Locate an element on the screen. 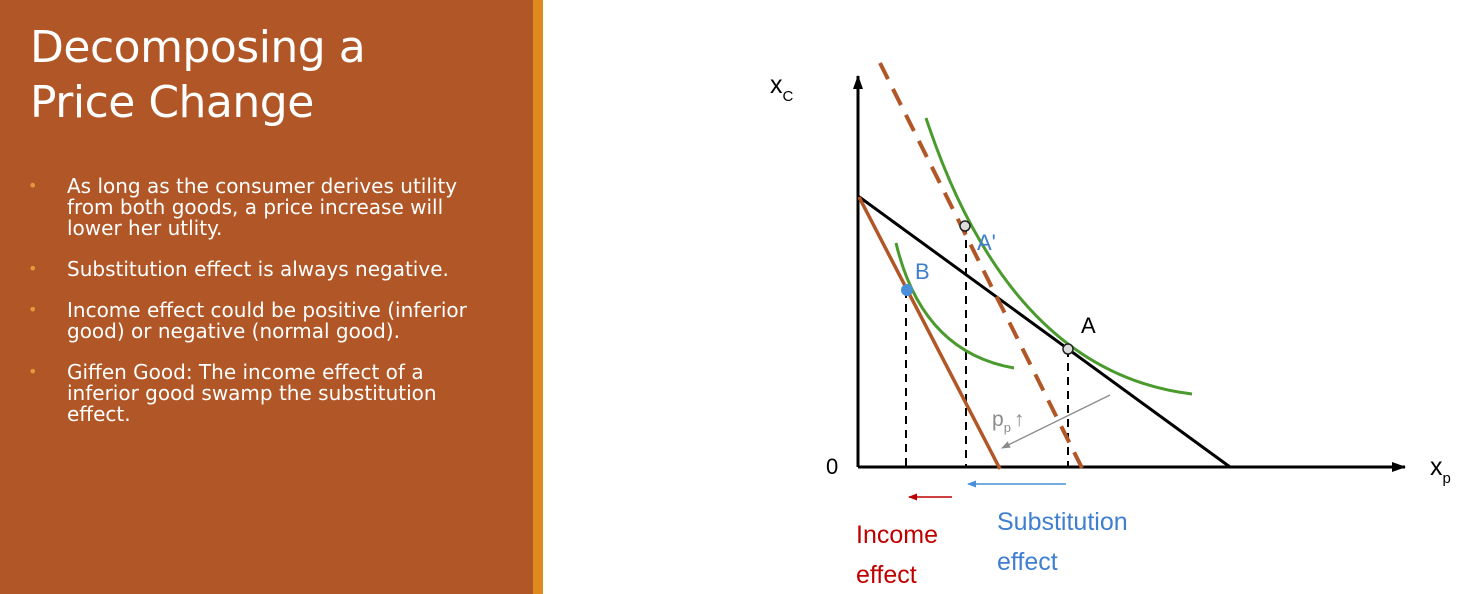  x-axis-label: xp is located at coordinates (1440, 470).